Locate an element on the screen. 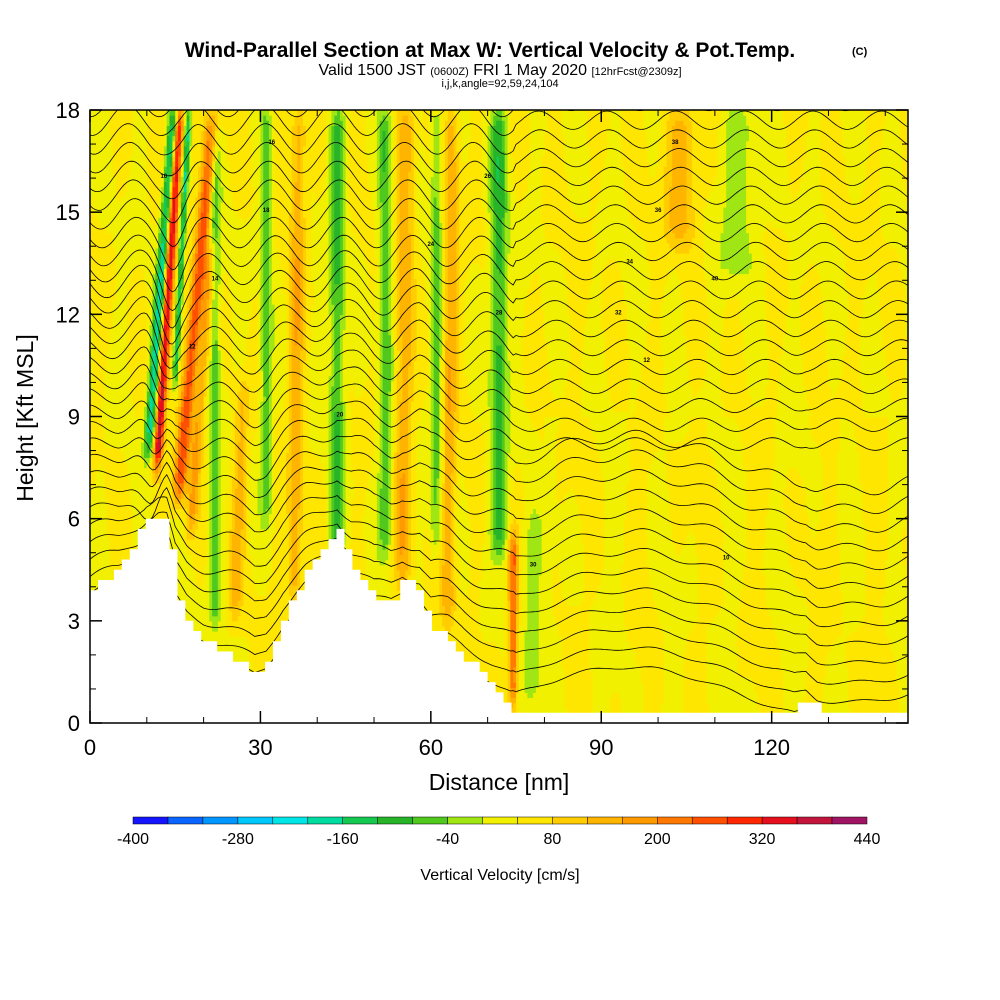  chart-params-line: i,j,k,angle=92,59,24,104 is located at coordinates (499, 84).